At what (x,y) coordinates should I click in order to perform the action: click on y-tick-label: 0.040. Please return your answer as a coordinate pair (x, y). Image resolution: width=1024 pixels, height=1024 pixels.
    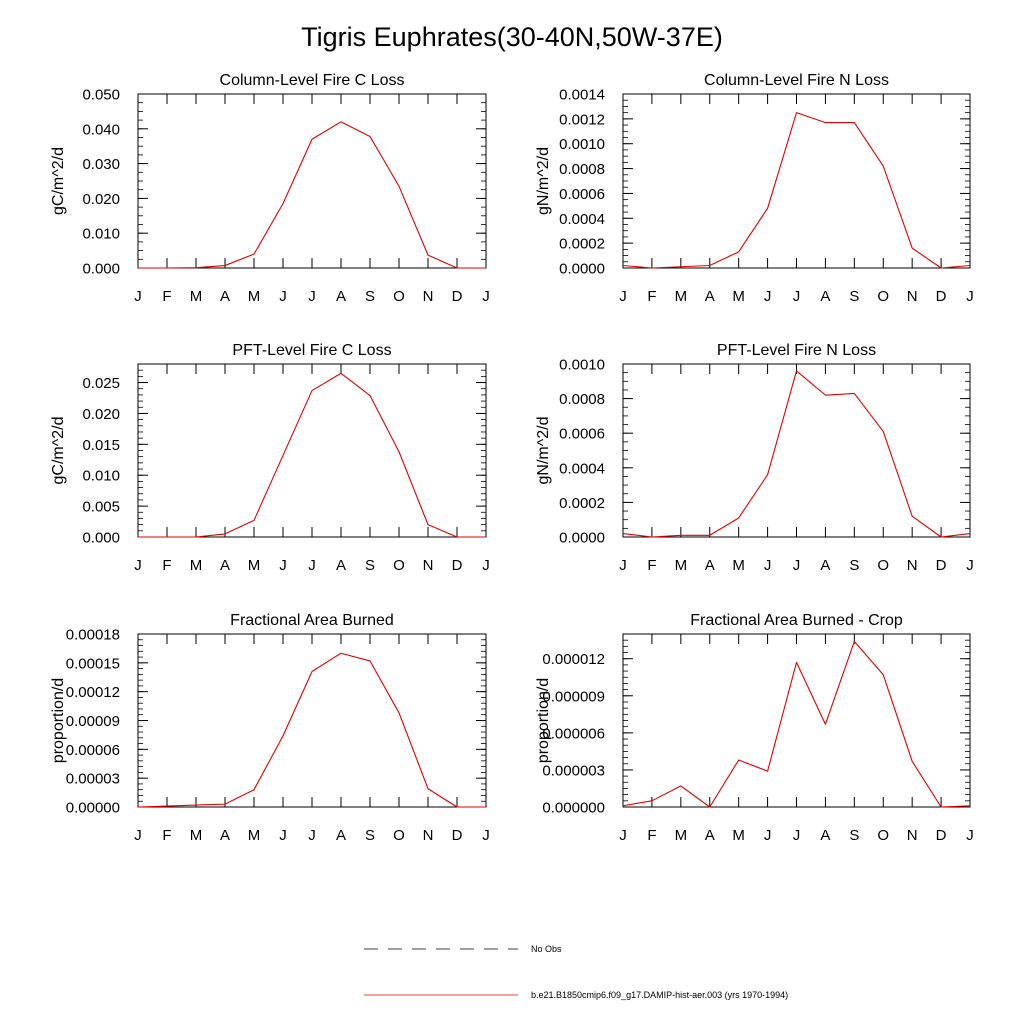
    Looking at the image, I should click on (101, 129).